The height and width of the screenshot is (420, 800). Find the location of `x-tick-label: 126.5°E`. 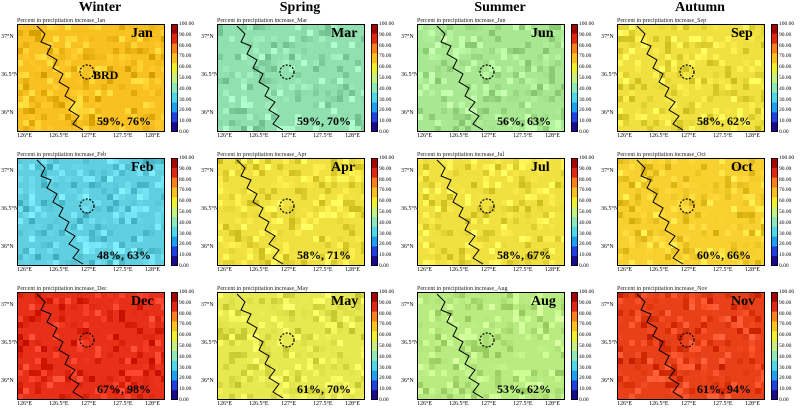

x-tick-label: 126.5°E is located at coordinates (59, 404).